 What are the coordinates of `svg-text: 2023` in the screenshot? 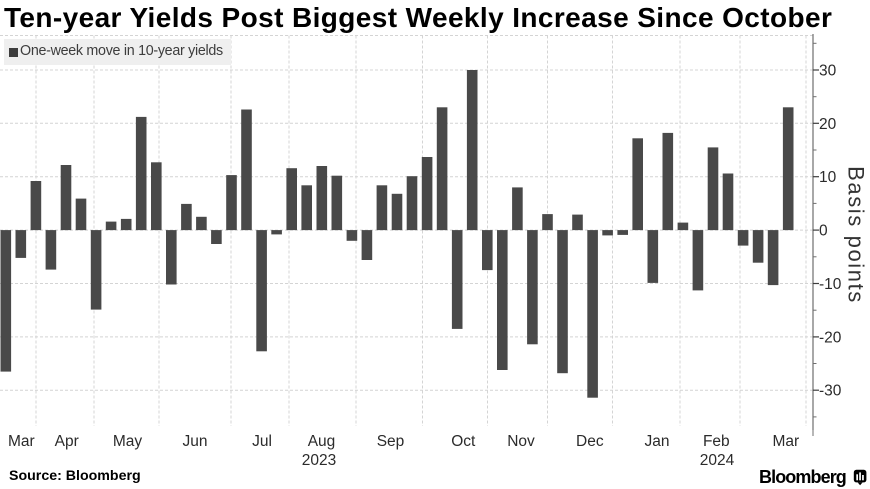 It's located at (319, 460).